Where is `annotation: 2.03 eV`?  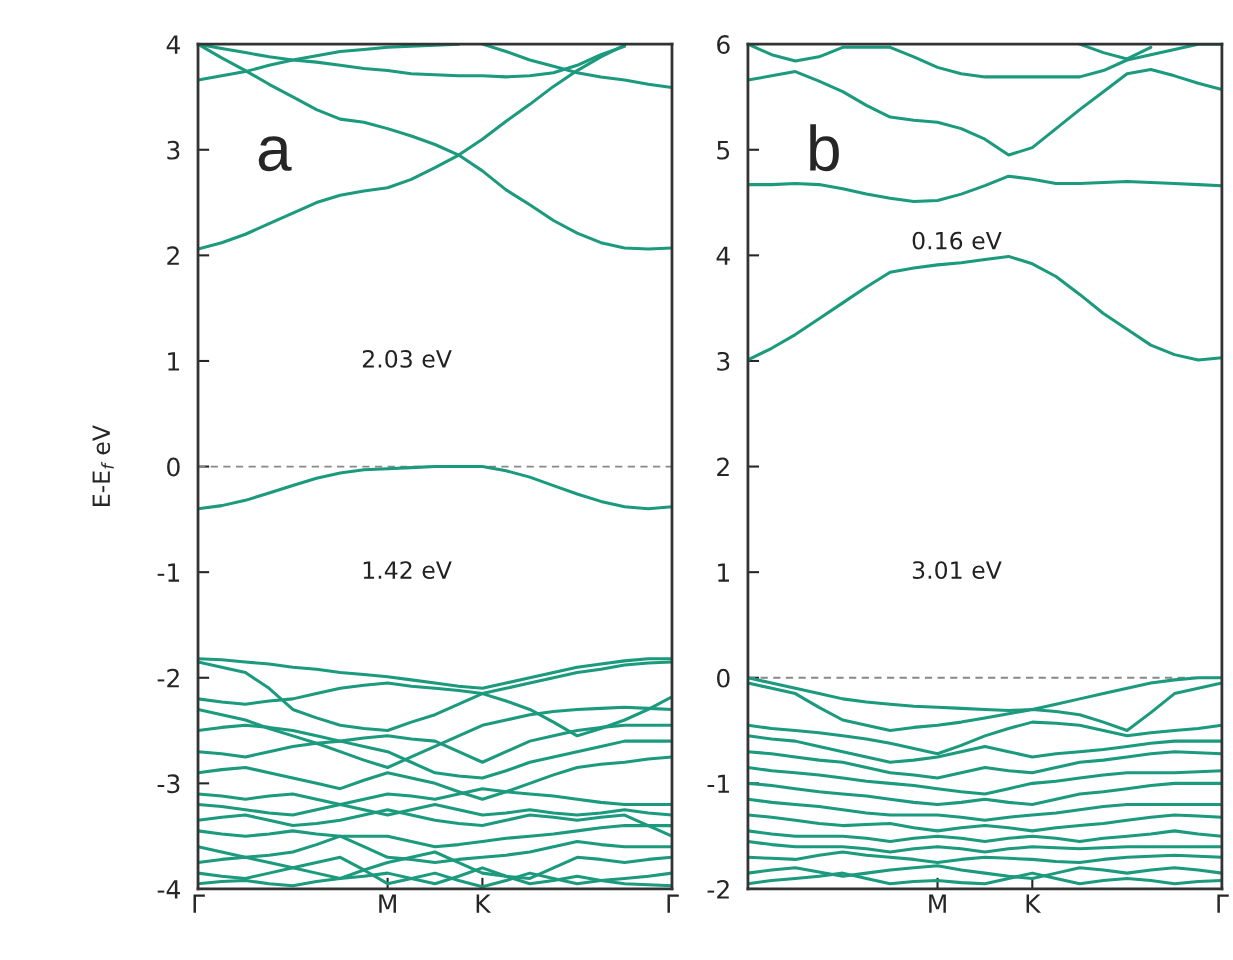
annotation: 2.03 eV is located at coordinates (407, 358).